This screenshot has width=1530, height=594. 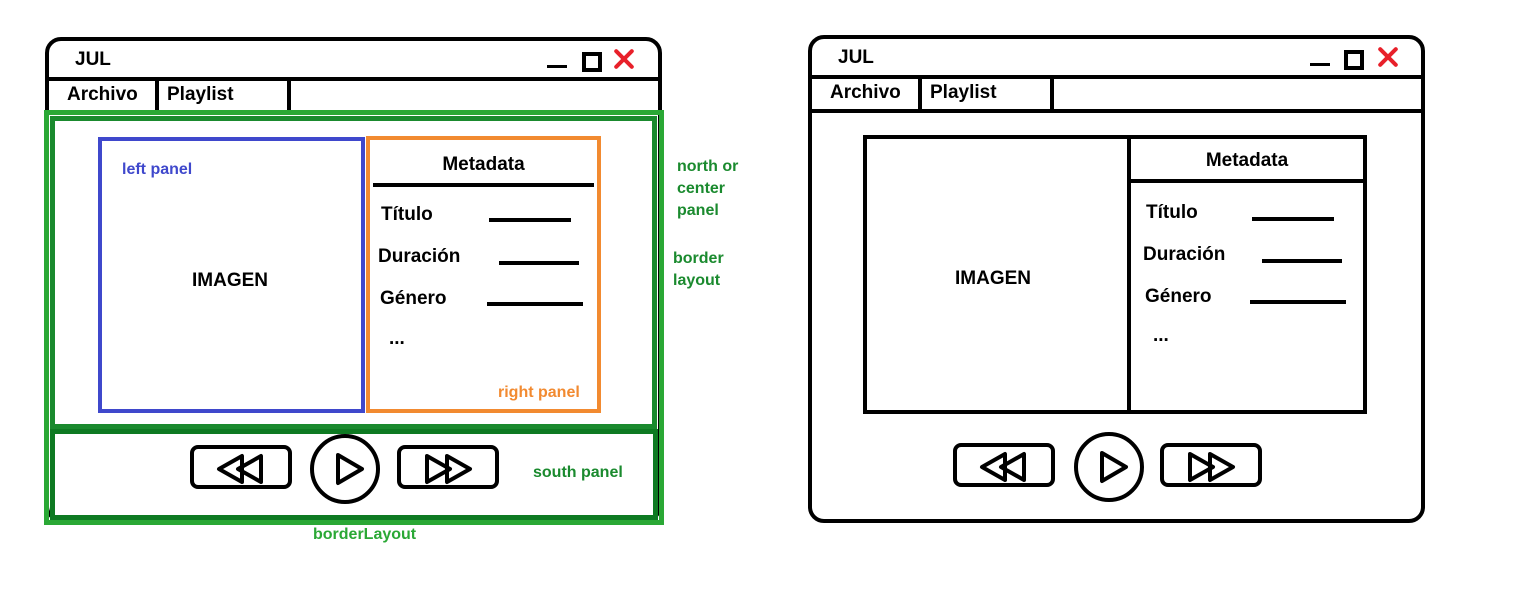 I want to click on south-panel, so click(x=354, y=474).